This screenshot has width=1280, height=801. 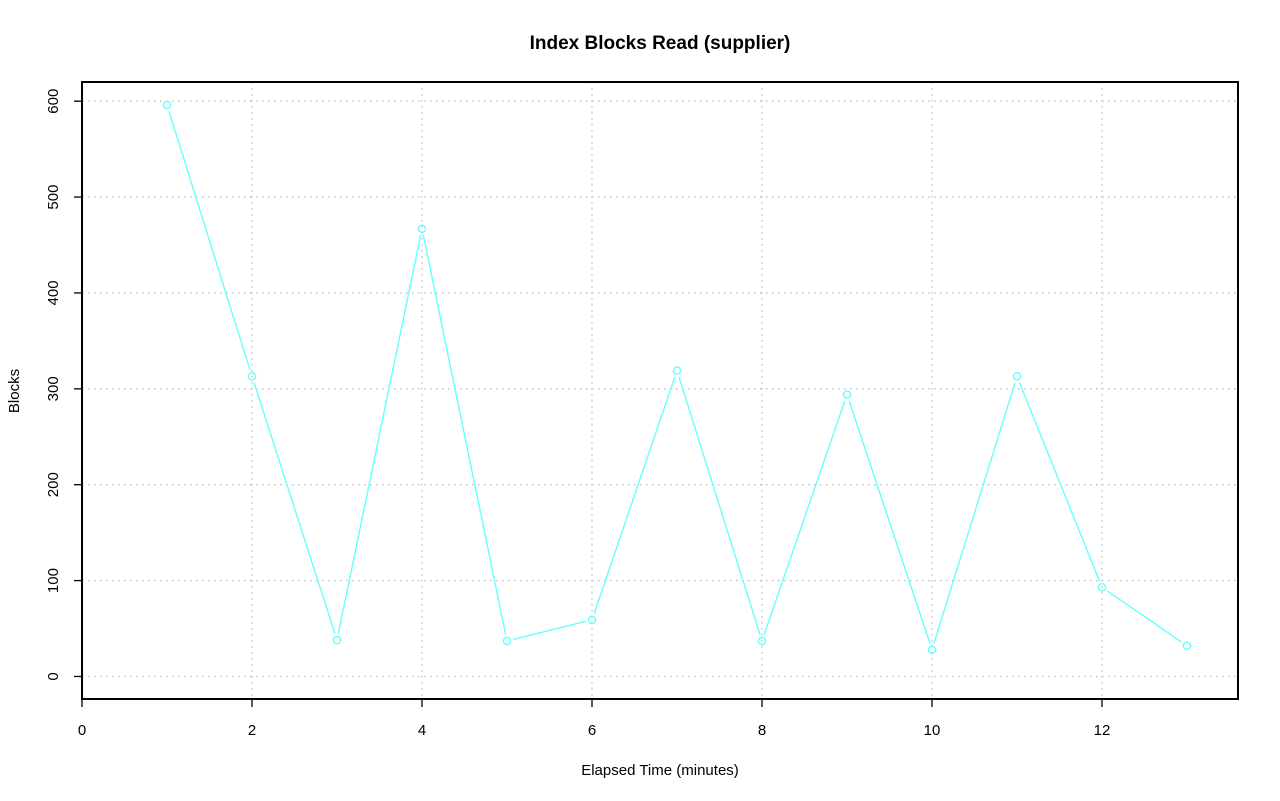 What do you see at coordinates (53, 197) in the screenshot?
I see `y-tick-label: 500` at bounding box center [53, 197].